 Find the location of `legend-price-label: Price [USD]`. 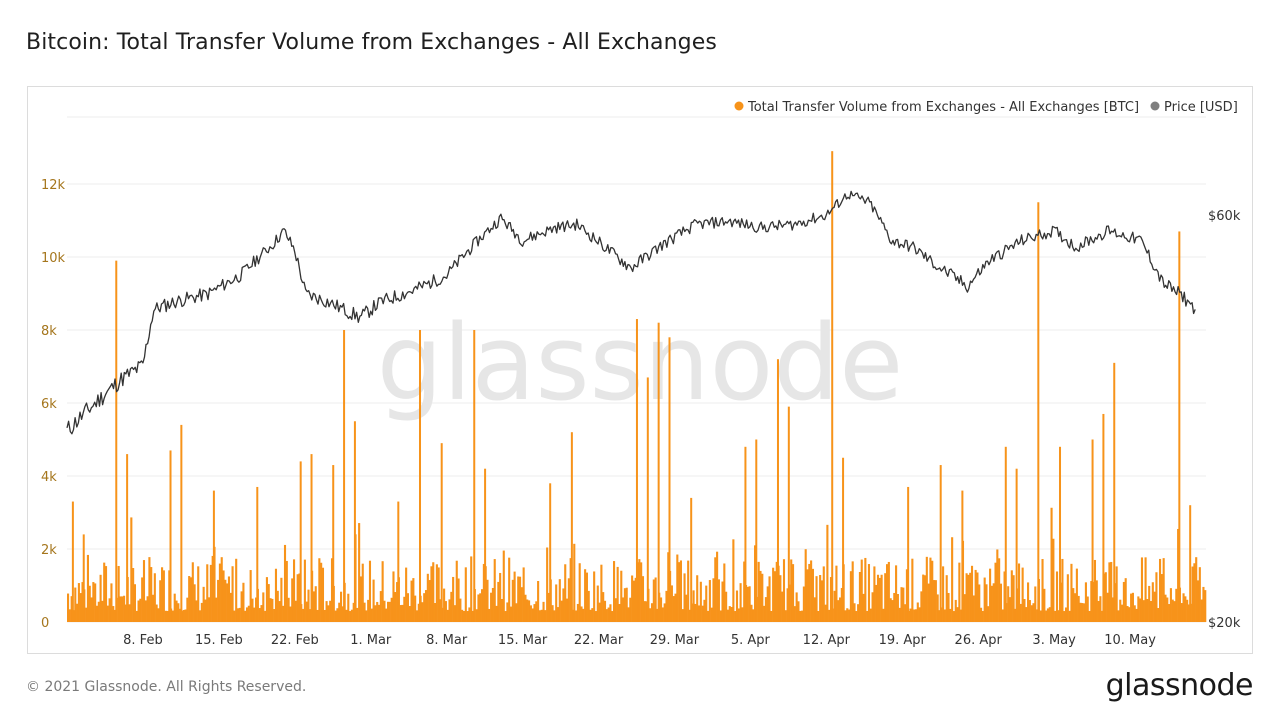

legend-price-label: Price [USD] is located at coordinates (1201, 107).